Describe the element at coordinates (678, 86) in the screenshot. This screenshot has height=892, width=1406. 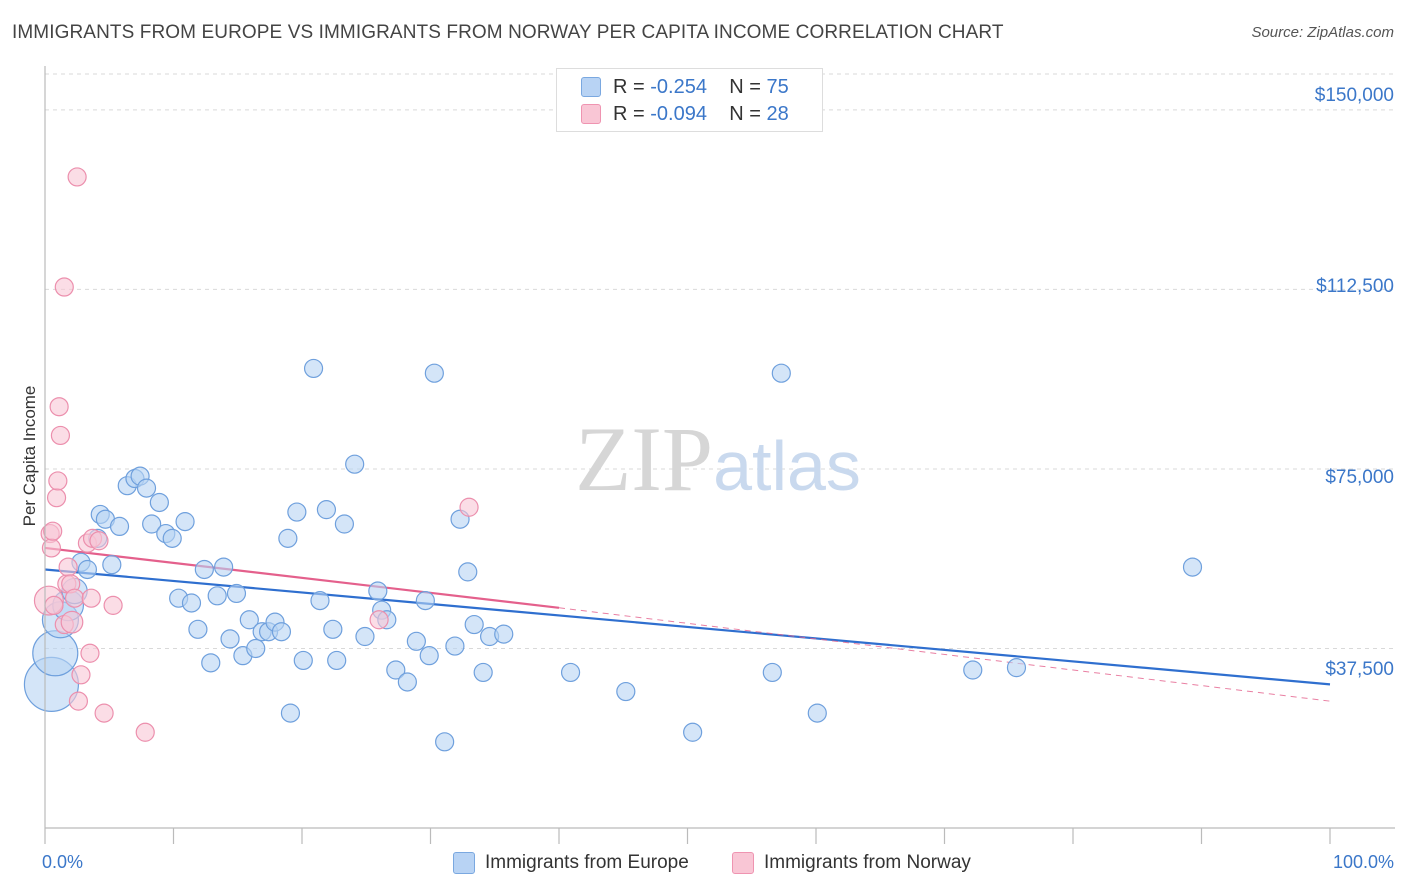
I see `legend-r-value: -0.254` at that location.